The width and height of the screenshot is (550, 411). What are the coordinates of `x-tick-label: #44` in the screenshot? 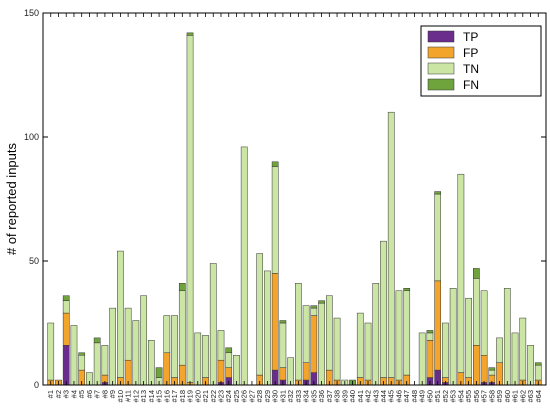 It's located at (383, 396).